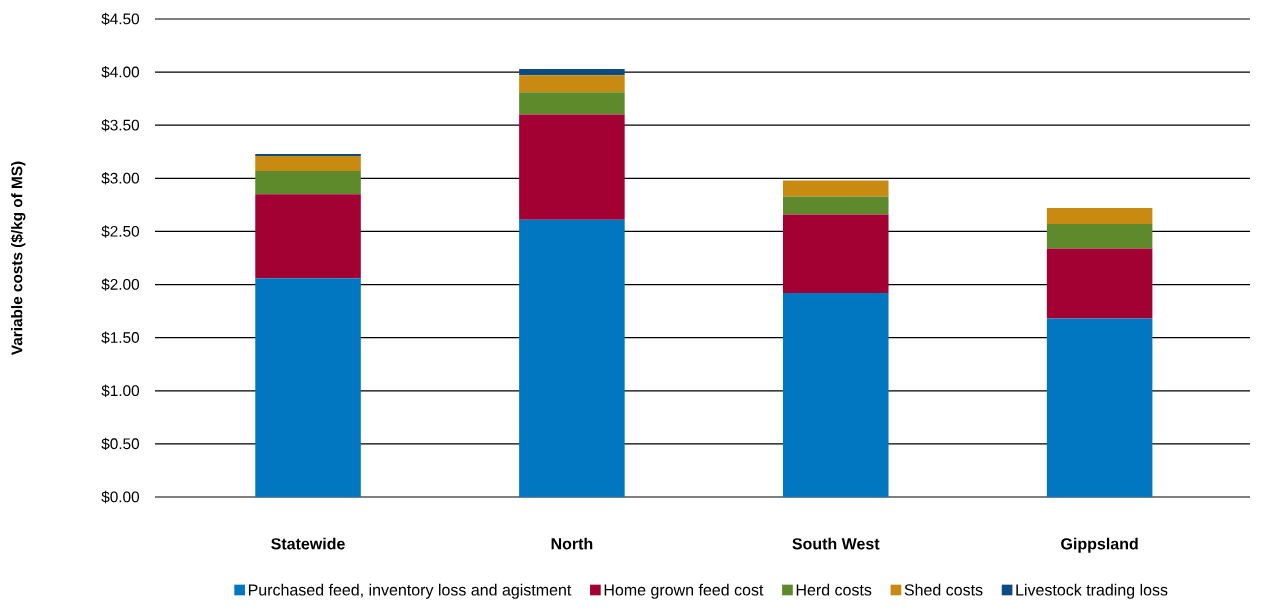 This screenshot has height=614, width=1262. What do you see at coordinates (120, 178) in the screenshot?
I see `y-tick-label: $3.00` at bounding box center [120, 178].